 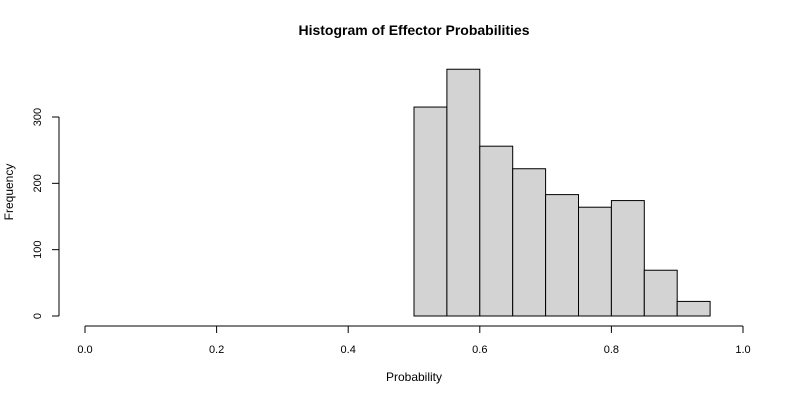 I want to click on y-axis-ticks: 0 100 200 300, so click(x=45, y=213).